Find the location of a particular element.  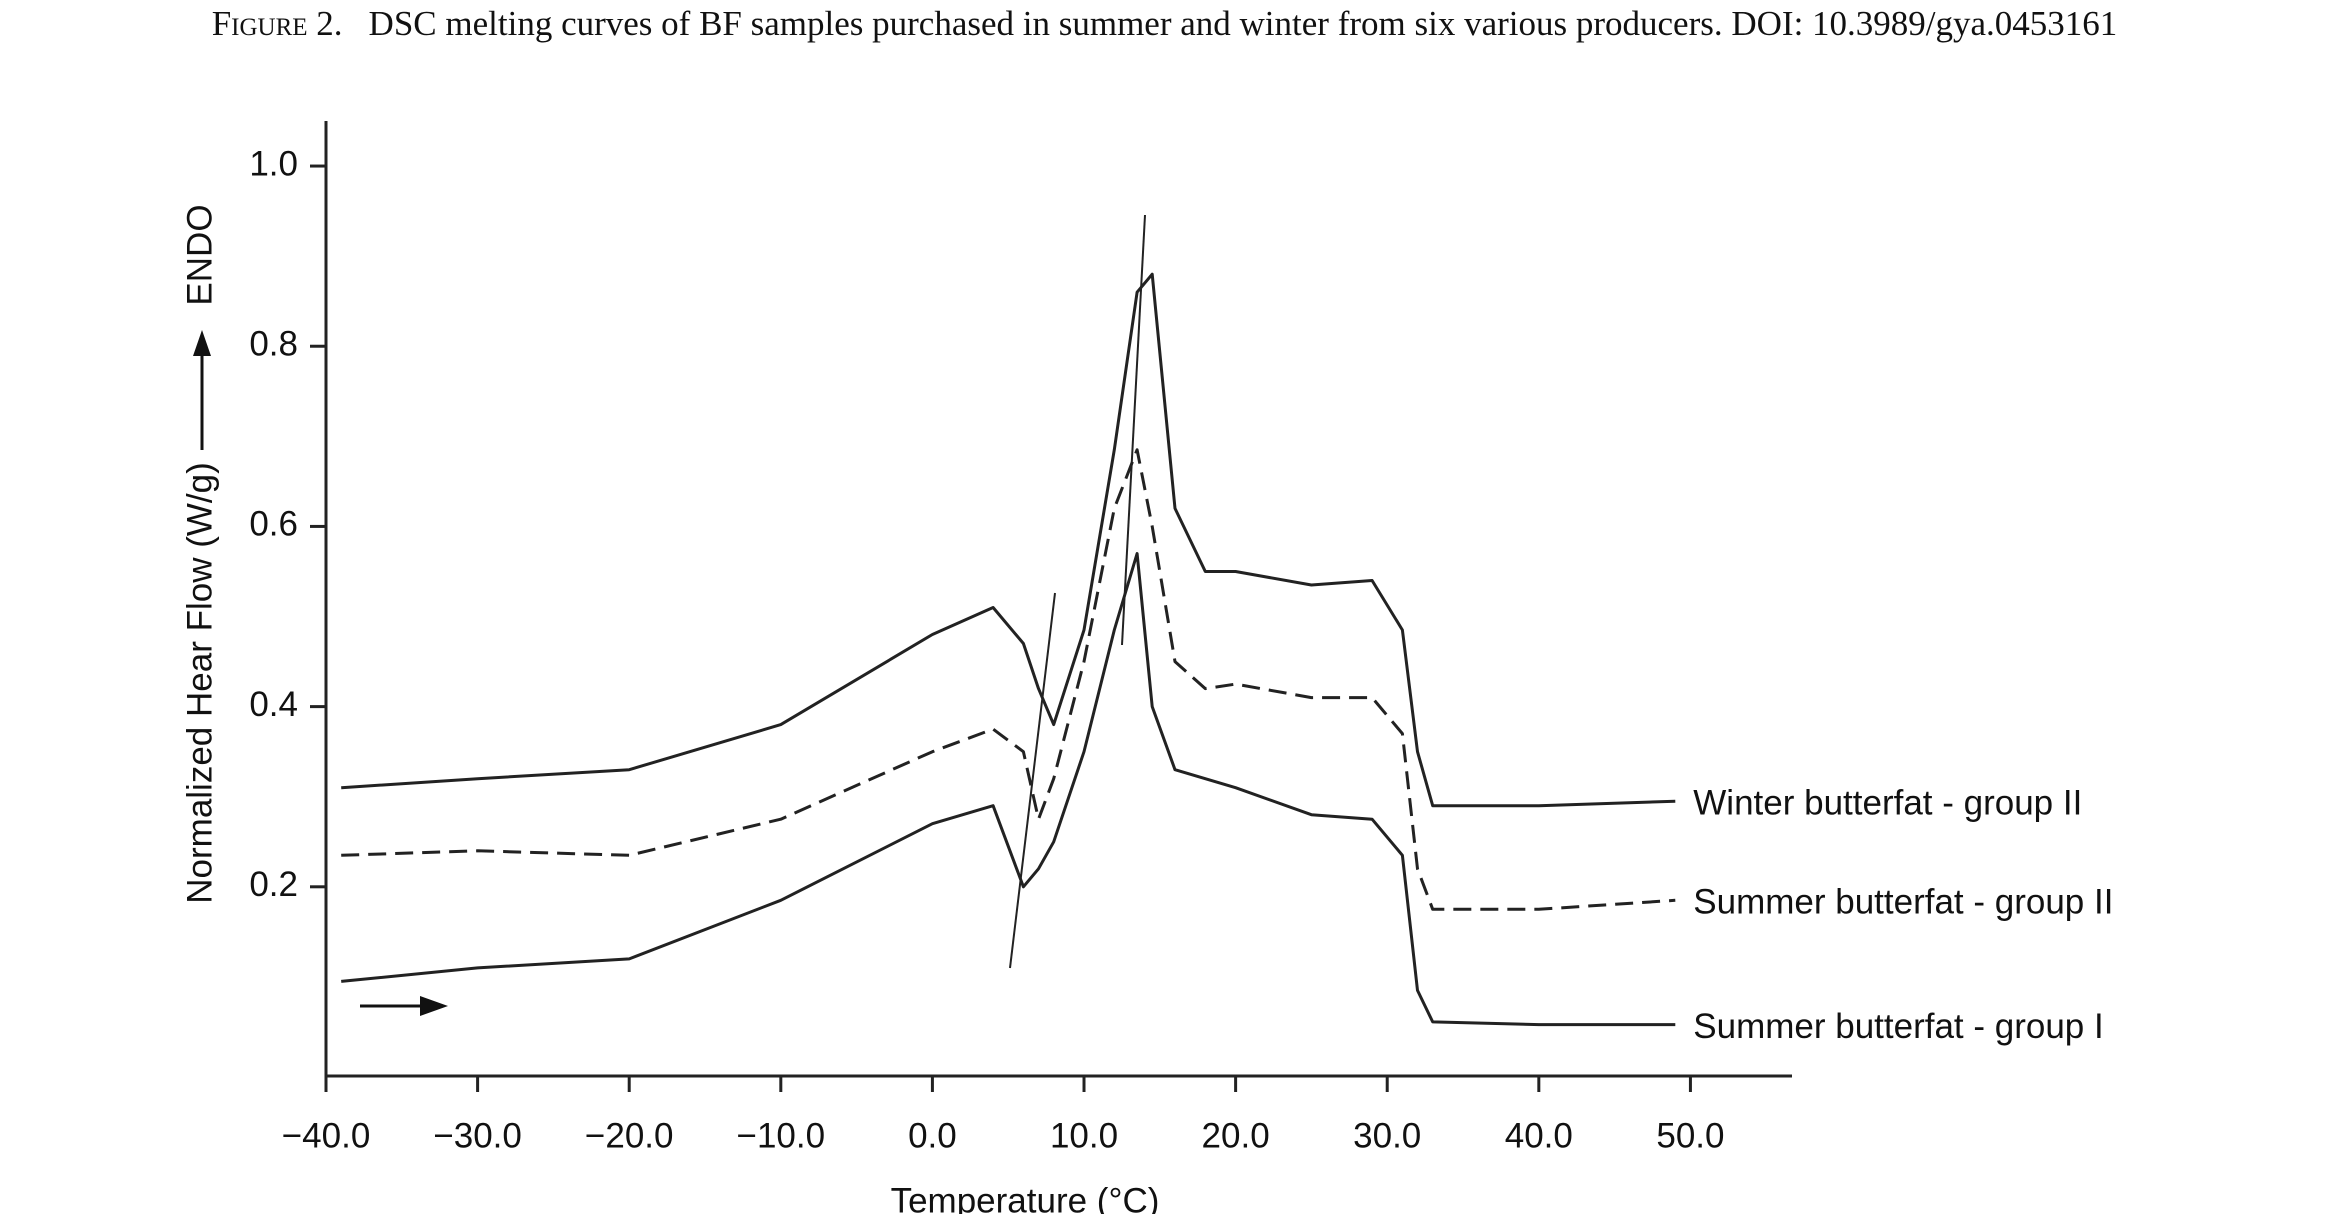

curve-label: Summer butterfat - group I is located at coordinates (1898, 1026).